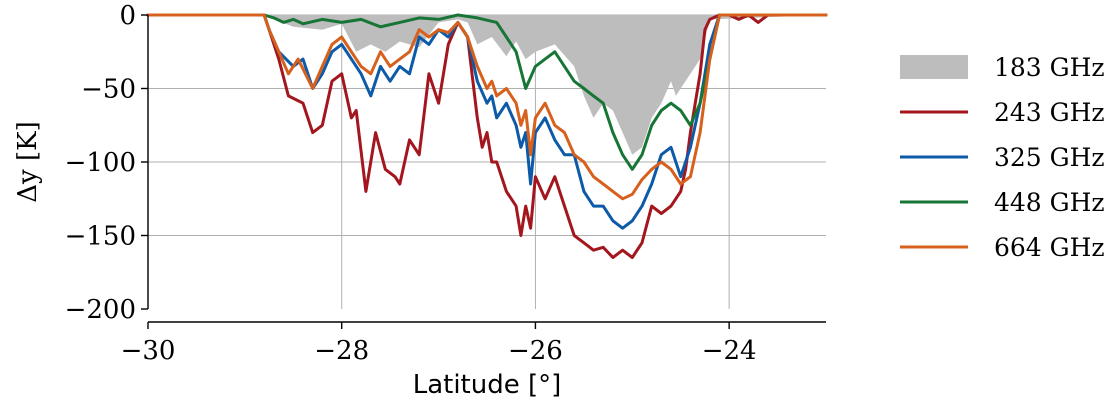 Image resolution: width=1116 pixels, height=407 pixels. Describe the element at coordinates (1049, 247) in the screenshot. I see `legend-label-664ghz: 664 GHz` at that location.